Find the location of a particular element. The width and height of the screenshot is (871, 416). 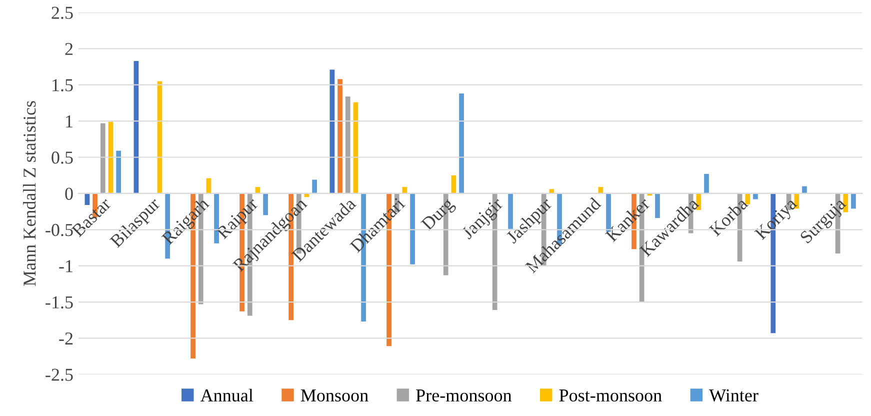

y-tick-label: 1 is located at coordinates (69, 121).